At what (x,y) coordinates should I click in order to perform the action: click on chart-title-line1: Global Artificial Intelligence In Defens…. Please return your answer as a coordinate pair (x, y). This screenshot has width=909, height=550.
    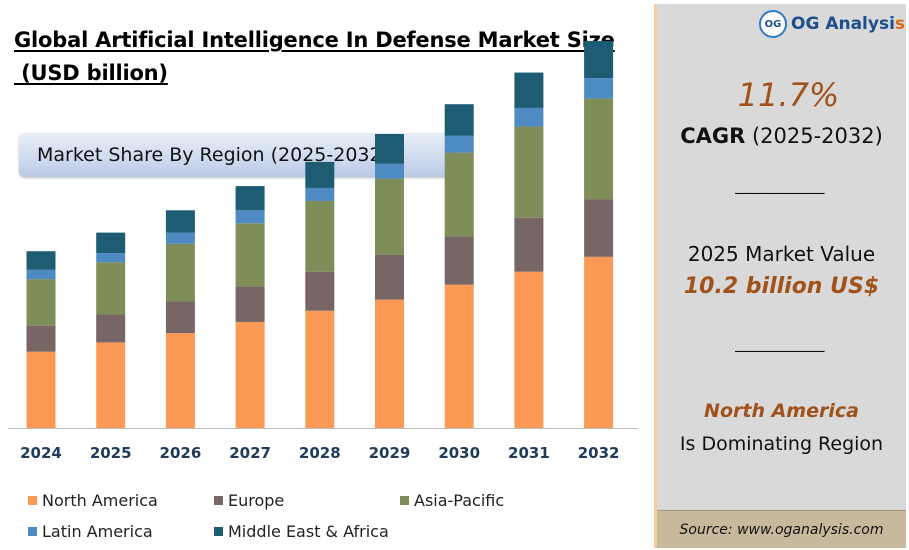
    Looking at the image, I should click on (314, 40).